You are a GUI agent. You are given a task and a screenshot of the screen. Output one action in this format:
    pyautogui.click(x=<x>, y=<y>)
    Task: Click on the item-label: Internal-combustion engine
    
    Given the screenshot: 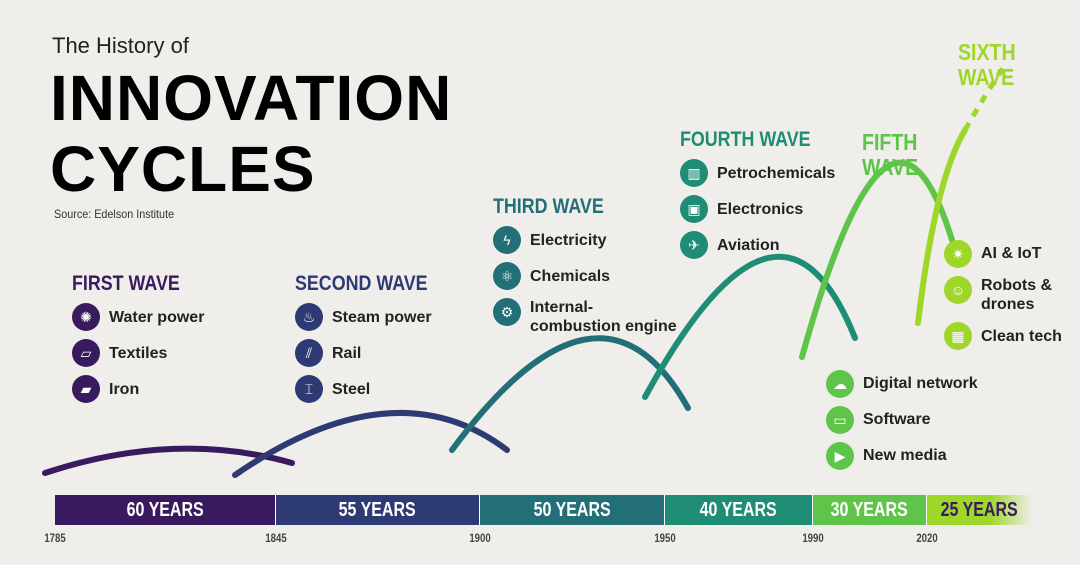 What is the action you would take?
    pyautogui.click(x=603, y=317)
    